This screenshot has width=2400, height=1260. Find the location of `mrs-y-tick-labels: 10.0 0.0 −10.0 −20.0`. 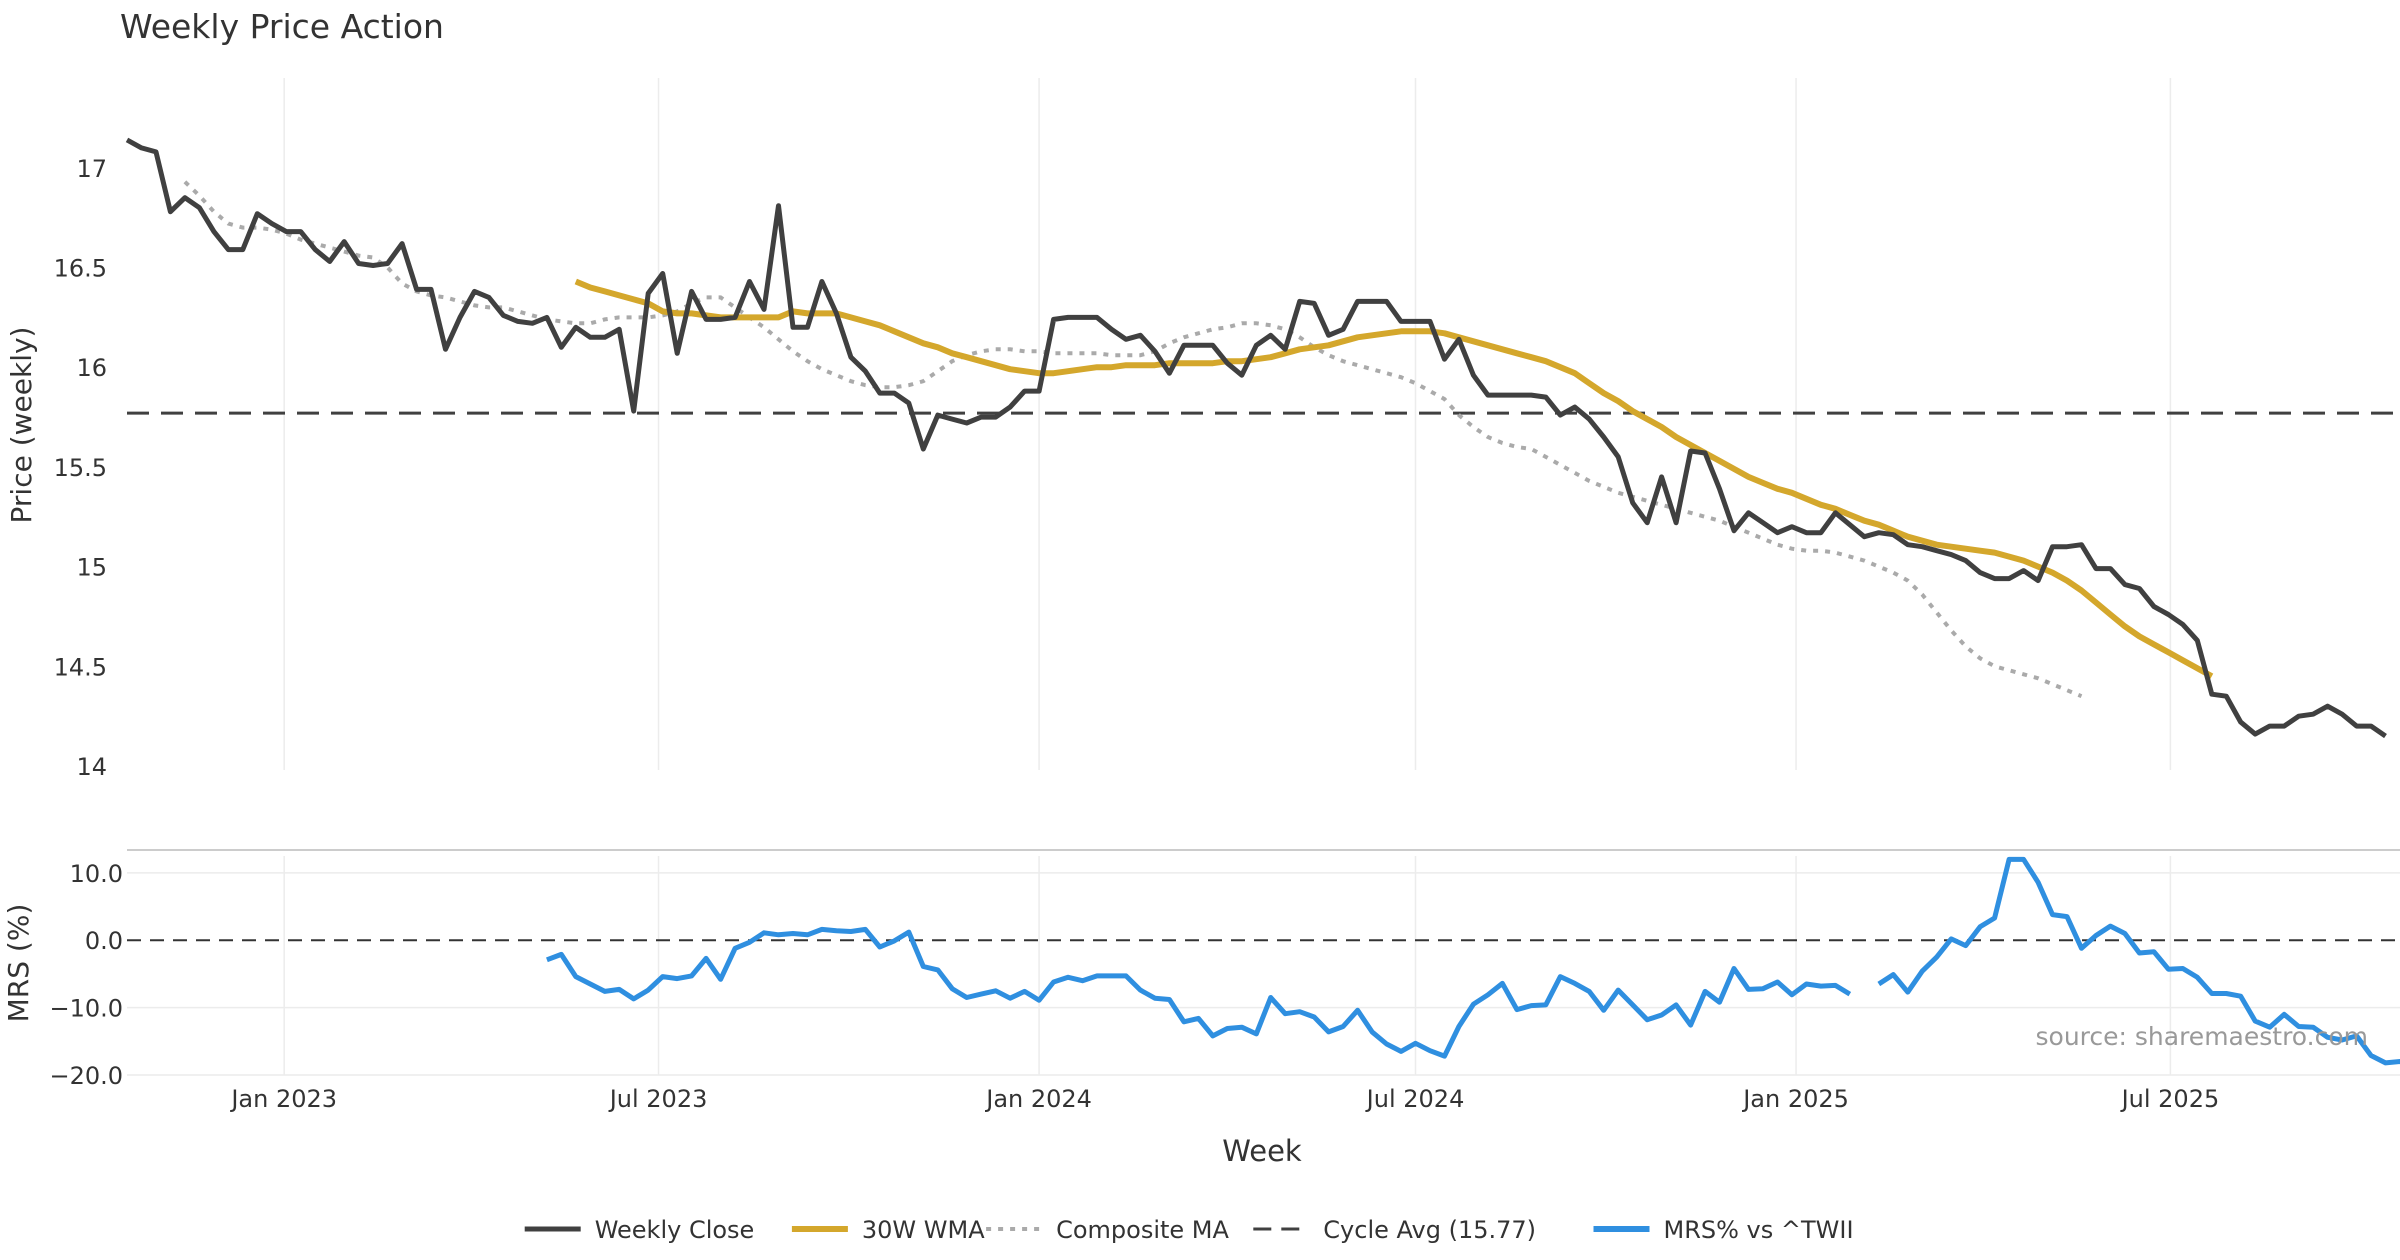

mrs-y-tick-labels: 10.0 0.0 −10.0 −20.0 is located at coordinates (86, 975).